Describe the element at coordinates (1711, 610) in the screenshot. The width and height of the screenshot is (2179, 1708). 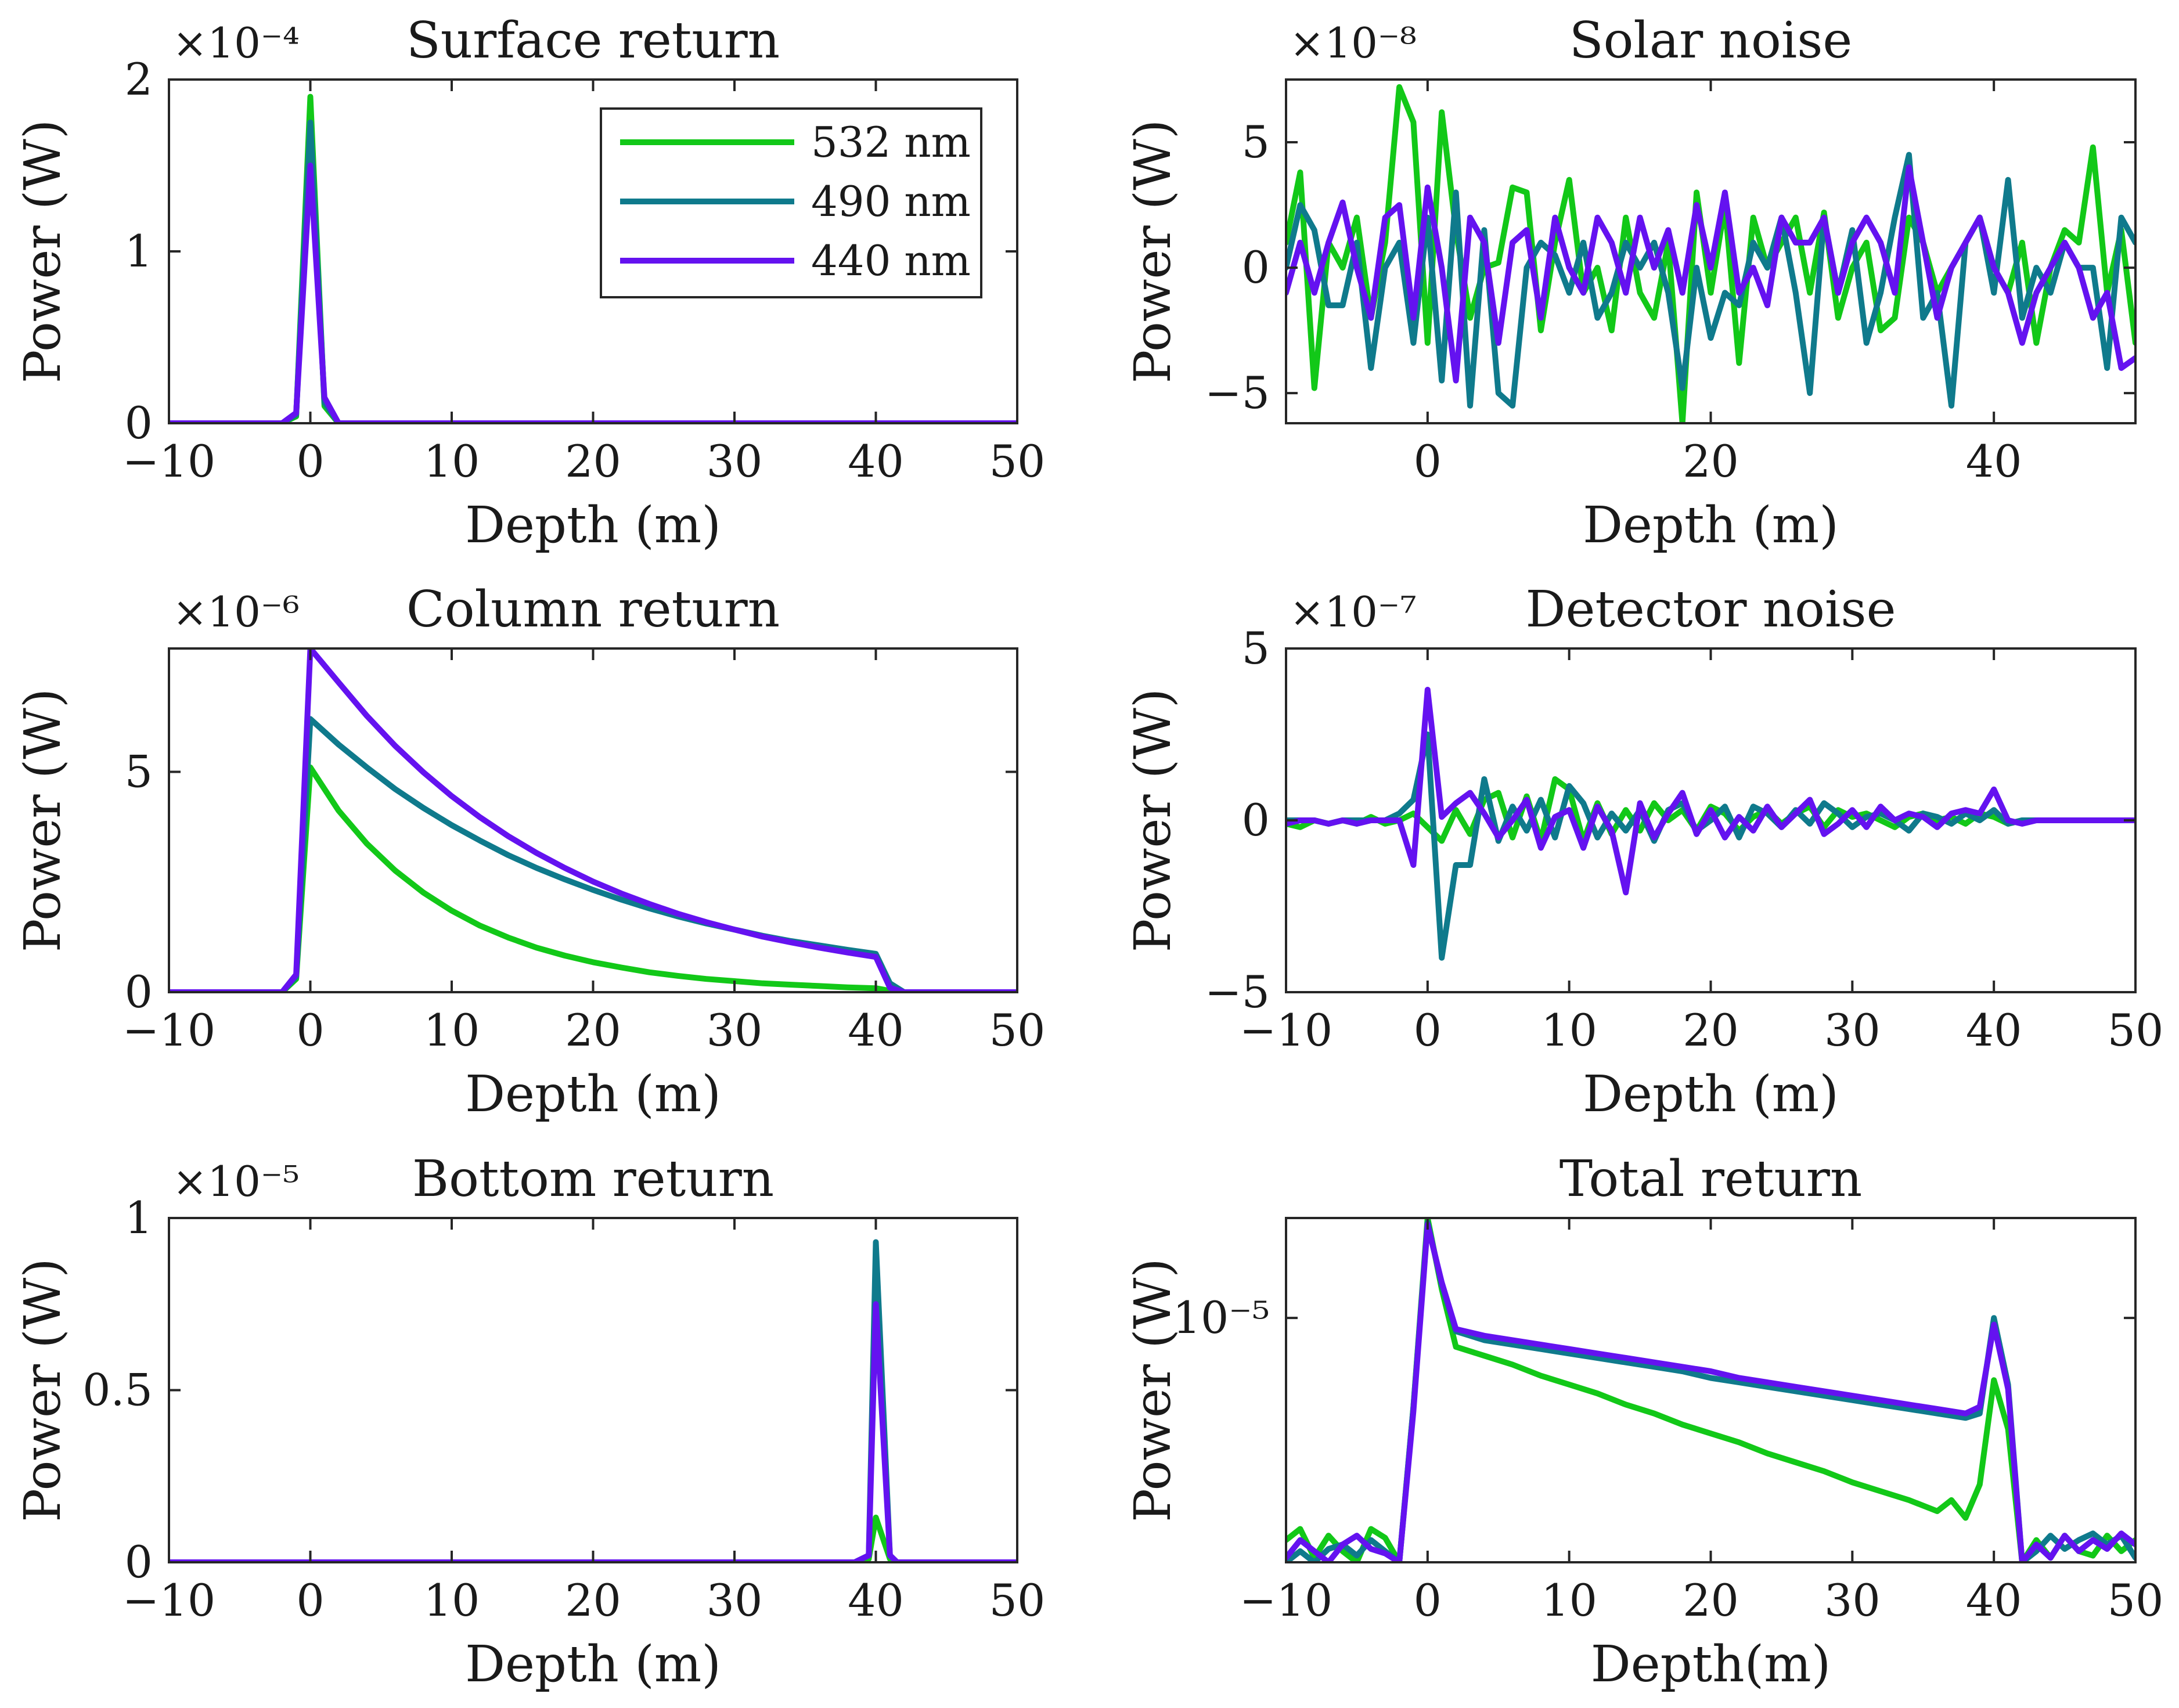
I see `chart-title: Detector noise` at that location.